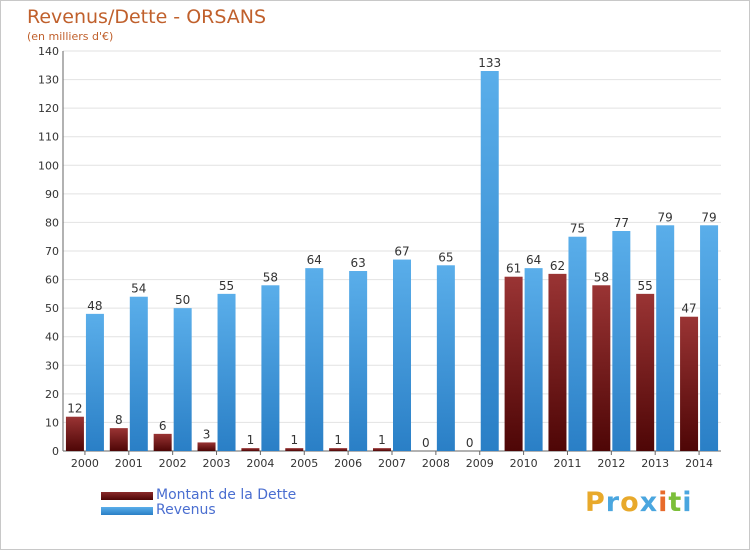 The height and width of the screenshot is (550, 750). What do you see at coordinates (48, 108) in the screenshot?
I see `y-tick-label: 120` at bounding box center [48, 108].